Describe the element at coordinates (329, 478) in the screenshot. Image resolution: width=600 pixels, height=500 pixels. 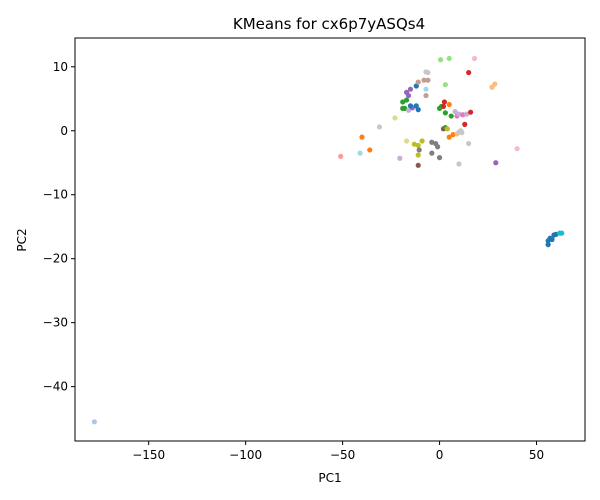
I see `x-axis-label: PC1` at that location.